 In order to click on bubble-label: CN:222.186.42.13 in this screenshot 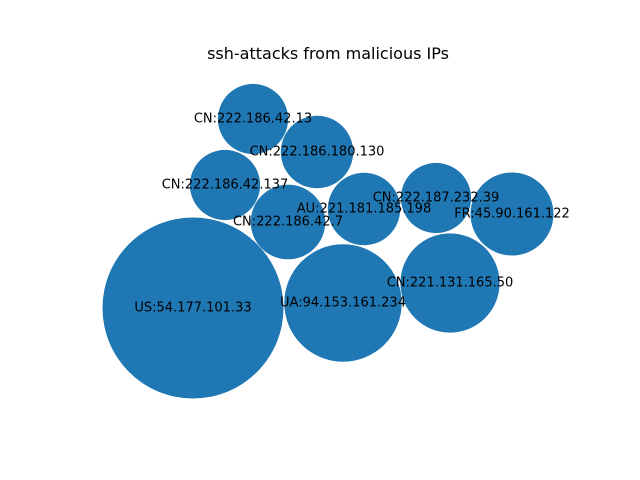, I will do `click(253, 119)`.